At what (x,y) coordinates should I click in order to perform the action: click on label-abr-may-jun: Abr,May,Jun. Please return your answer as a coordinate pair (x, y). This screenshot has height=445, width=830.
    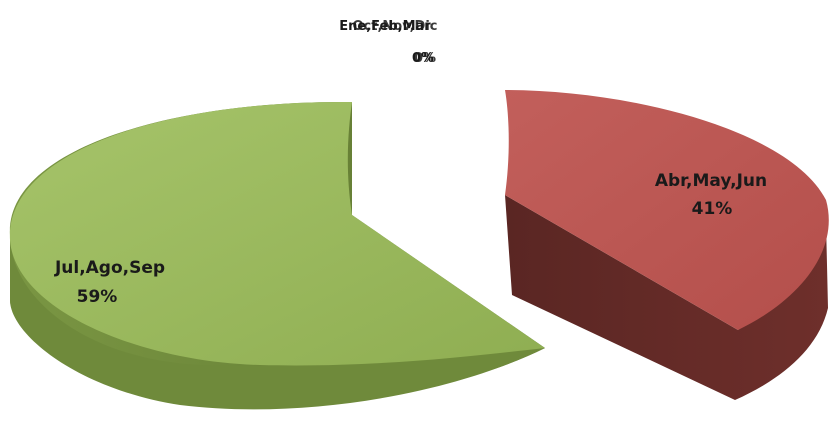
    Looking at the image, I should click on (711, 181).